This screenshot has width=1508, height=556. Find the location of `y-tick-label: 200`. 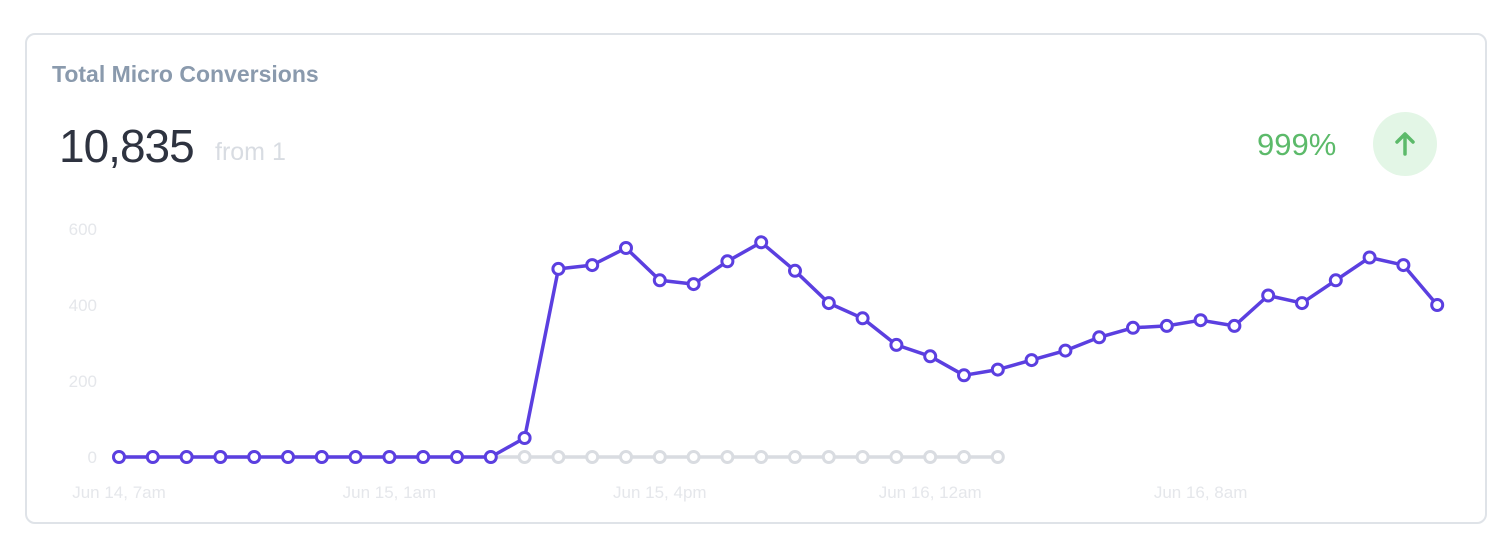

y-tick-label: 200 is located at coordinates (83, 381).